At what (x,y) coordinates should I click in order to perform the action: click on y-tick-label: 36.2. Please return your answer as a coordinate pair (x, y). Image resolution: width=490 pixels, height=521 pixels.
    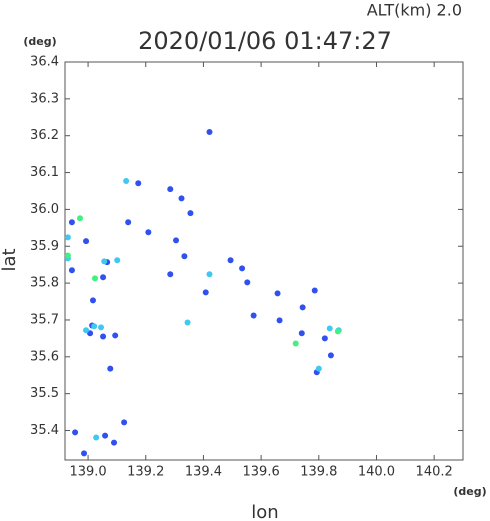
    Looking at the image, I should click on (44, 135).